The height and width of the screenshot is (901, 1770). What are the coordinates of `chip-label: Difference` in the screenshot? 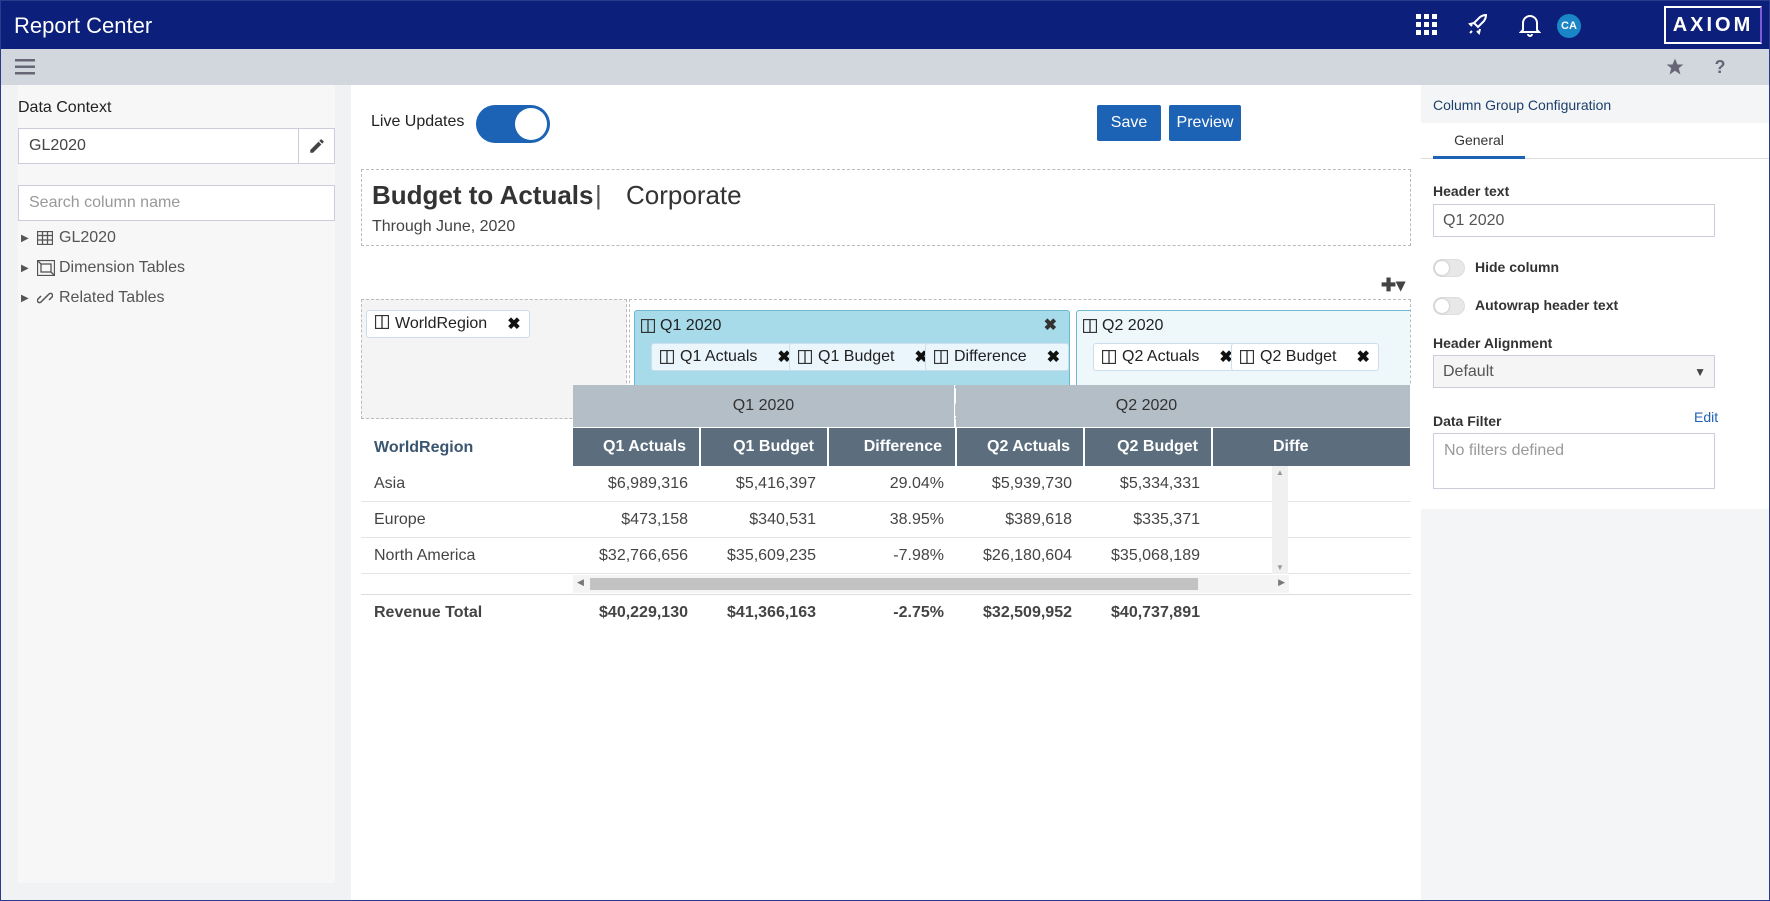 It's located at (990, 356).